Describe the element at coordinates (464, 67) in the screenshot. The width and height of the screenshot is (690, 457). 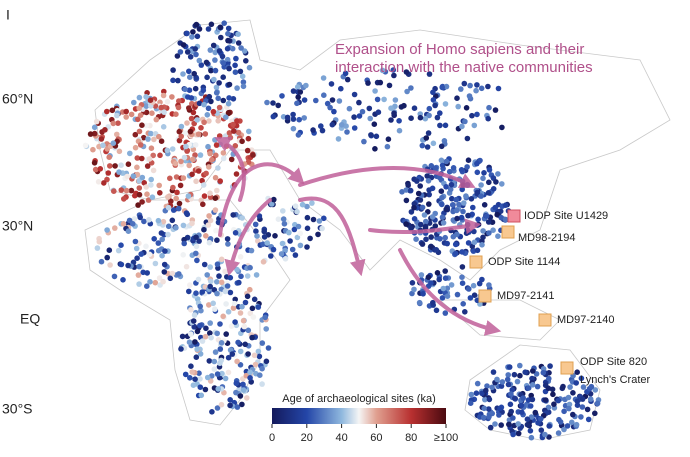
I see `title-line: interaction with the native communities` at that location.